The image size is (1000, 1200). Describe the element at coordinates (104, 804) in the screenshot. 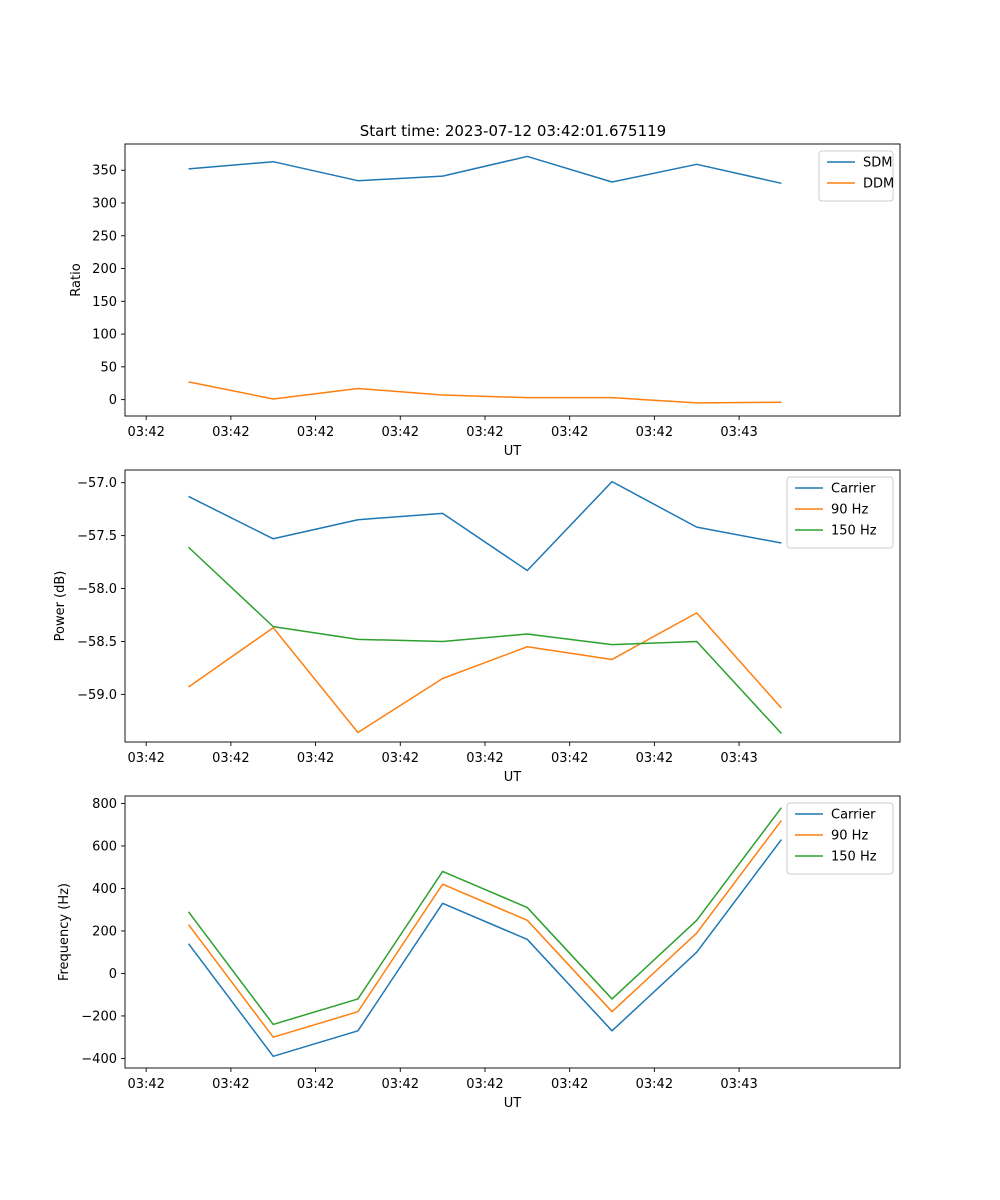

I see `y-tick-label: 800` at that location.